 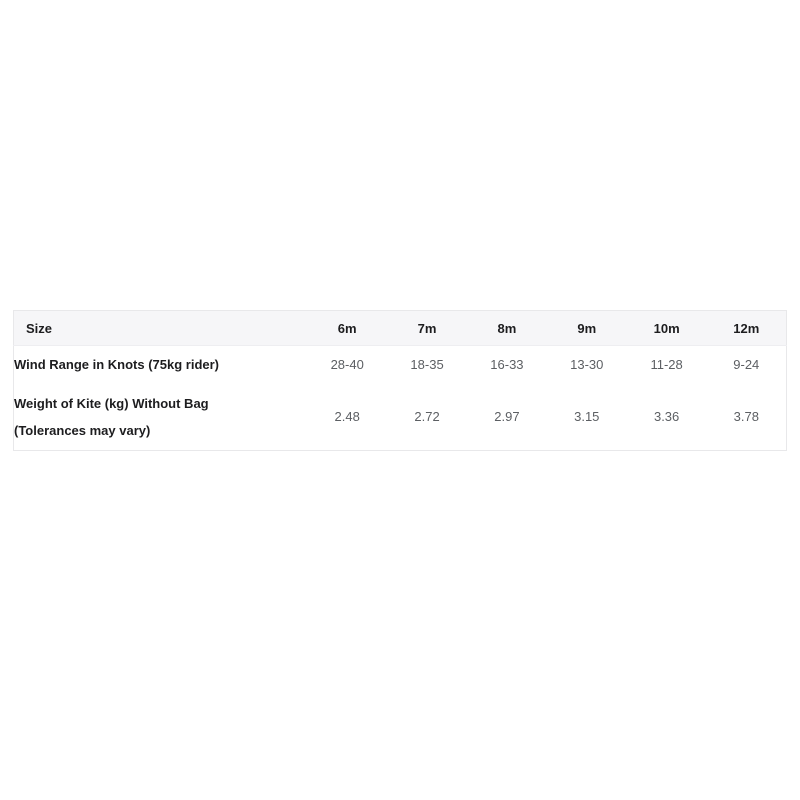 I want to click on table-header-row: Size 6m 7m 8m 9m 10m 12m, so click(x=400, y=328).